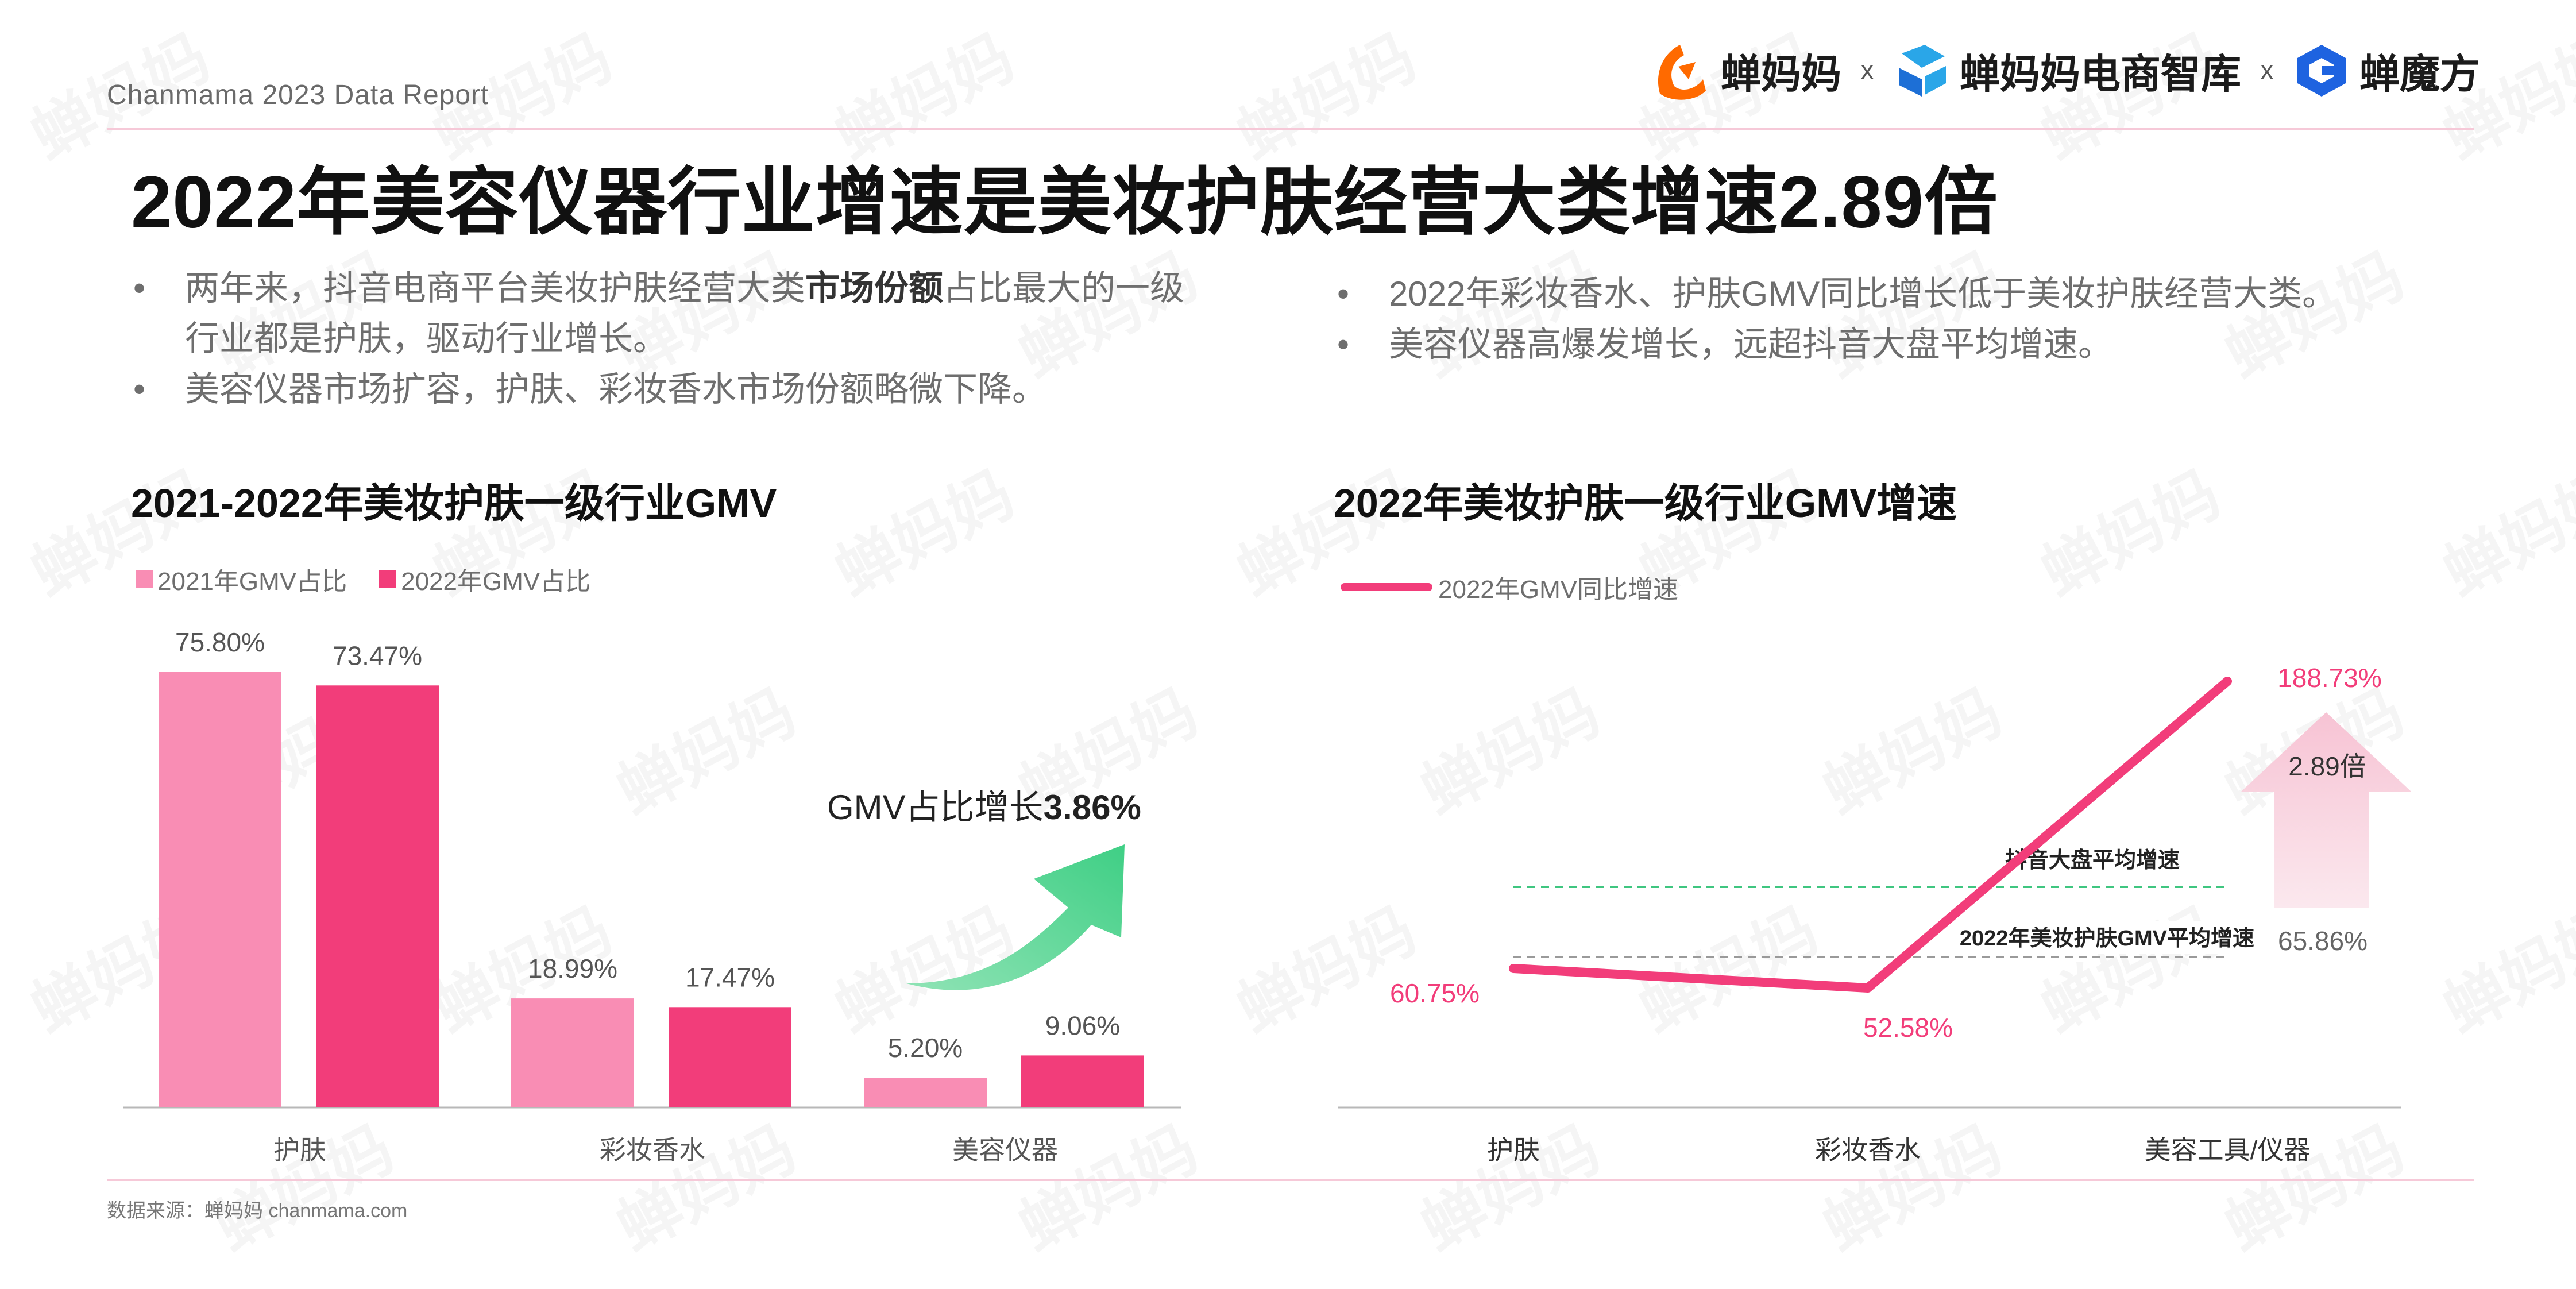 The width and height of the screenshot is (2576, 1289). Describe the element at coordinates (496, 582) in the screenshot. I see `legend-label: 2022年GMV占比` at that location.